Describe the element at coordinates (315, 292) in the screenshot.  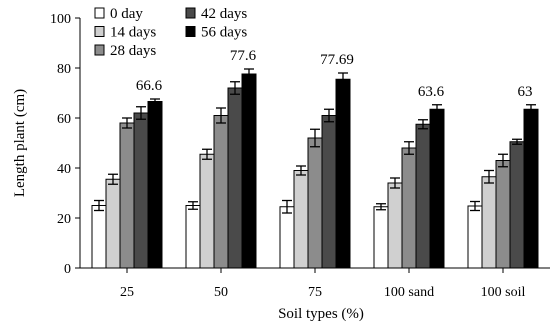
I see `x-tick-label: 75` at that location.